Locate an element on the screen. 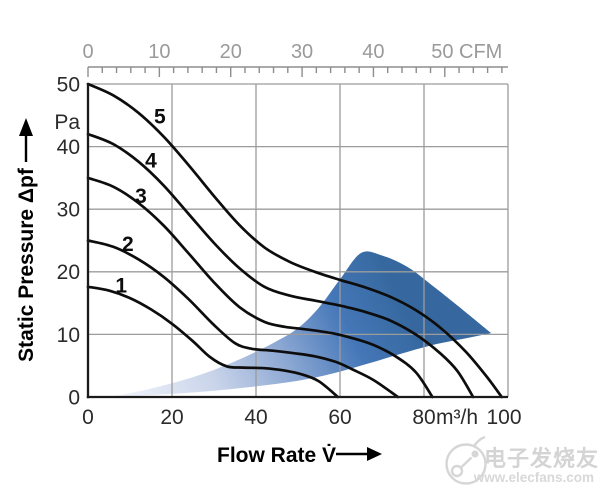  x-axis-arrow-head is located at coordinates (374, 454).